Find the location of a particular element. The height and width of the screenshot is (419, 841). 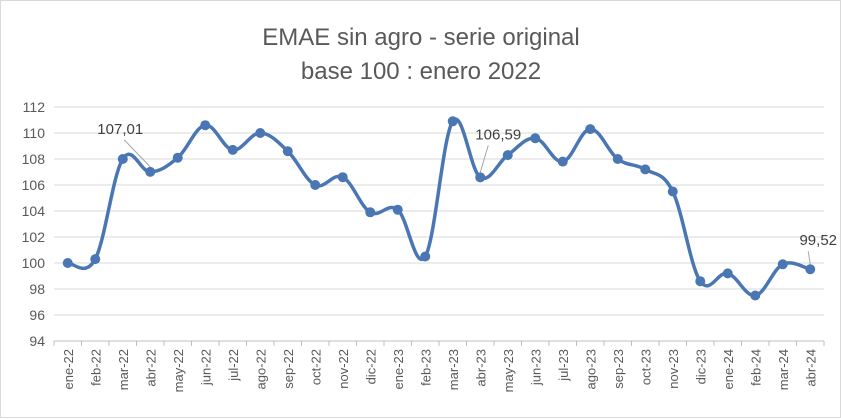

x-tick-label: feb-24 is located at coordinates (755, 367).